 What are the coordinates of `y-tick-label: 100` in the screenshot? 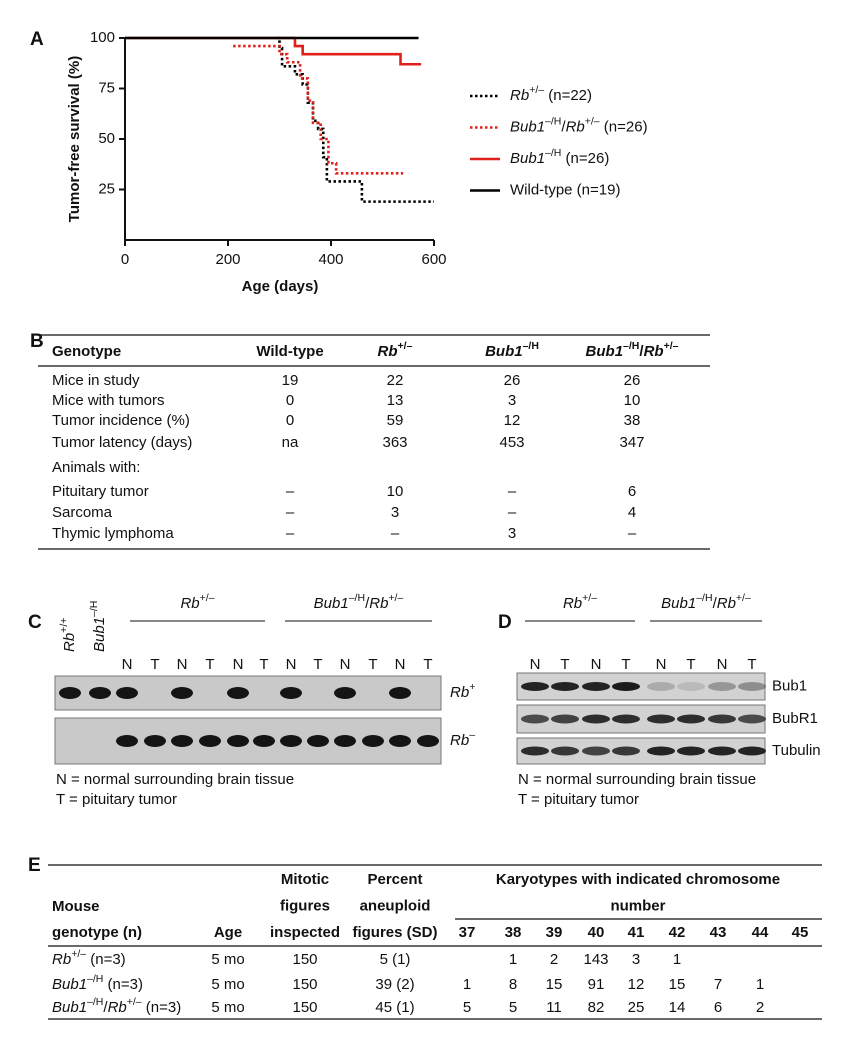 It's located at (102, 37).